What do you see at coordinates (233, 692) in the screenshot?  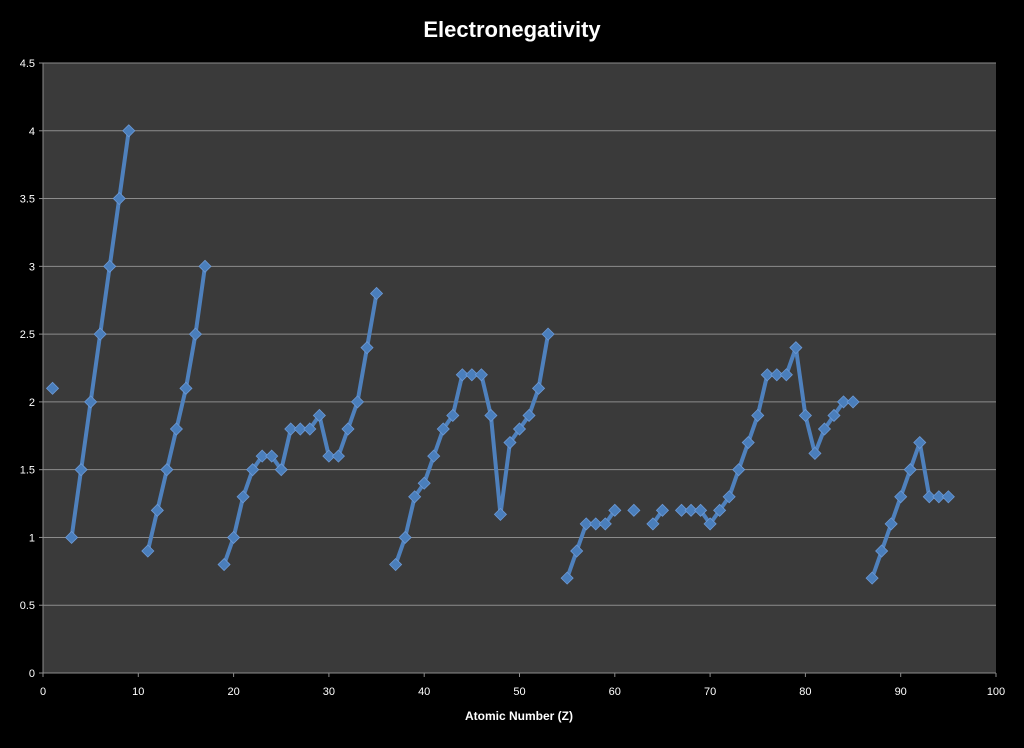 I see `x-tick-label: 20` at bounding box center [233, 692].